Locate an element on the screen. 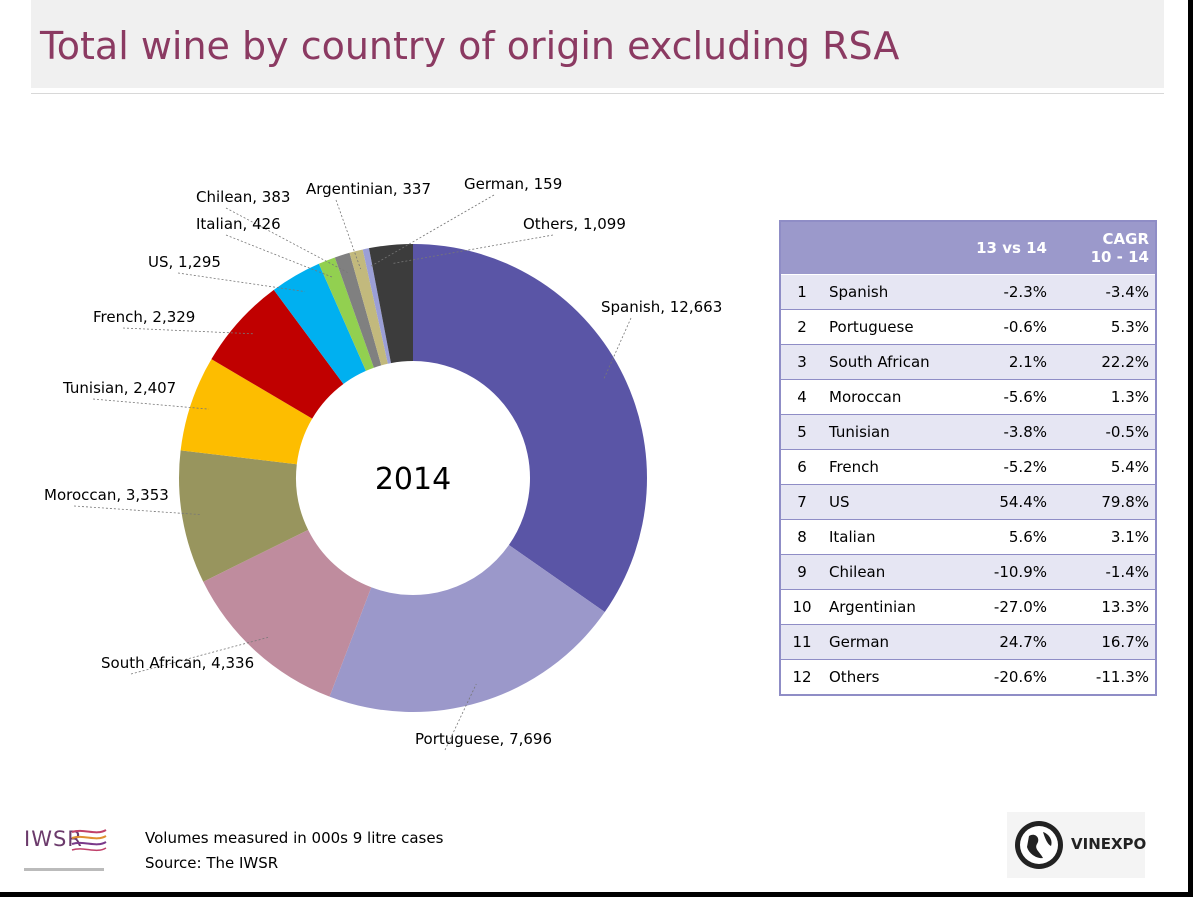  donut-slice-french is located at coordinates (277, 354).